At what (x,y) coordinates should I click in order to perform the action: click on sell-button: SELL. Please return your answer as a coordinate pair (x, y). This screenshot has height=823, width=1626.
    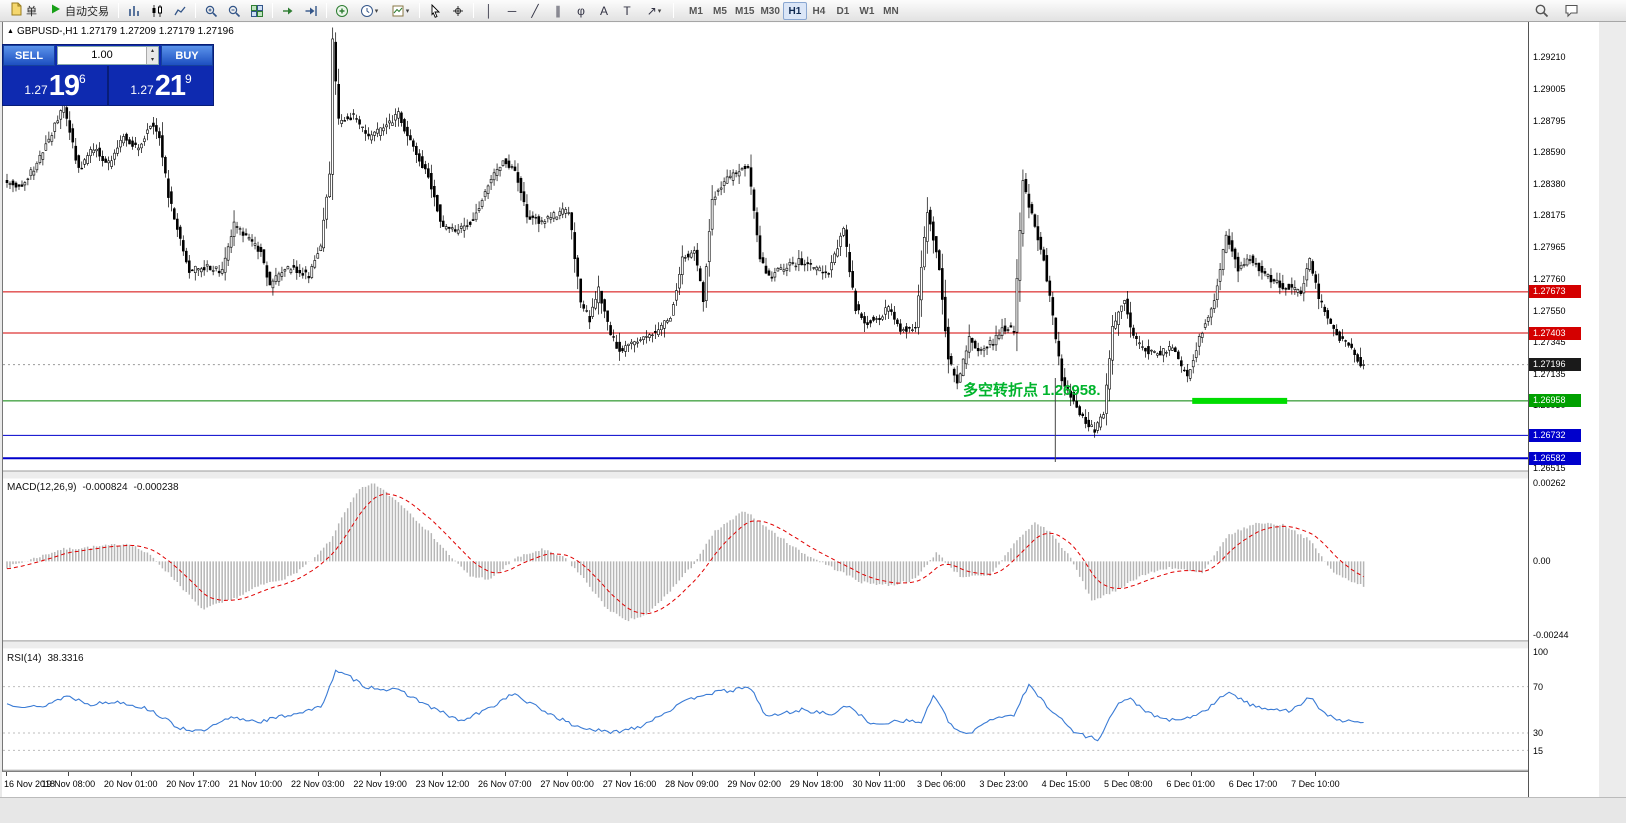
    Looking at the image, I should click on (29, 55).